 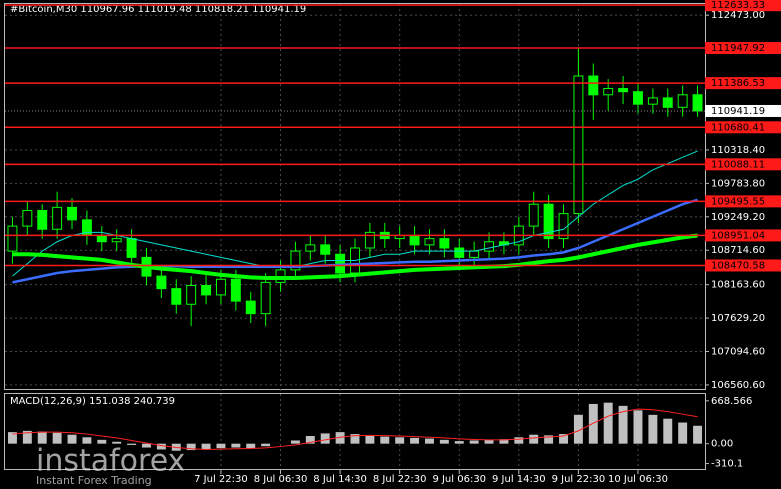 I want to click on current-price-tag, so click(x=743, y=110).